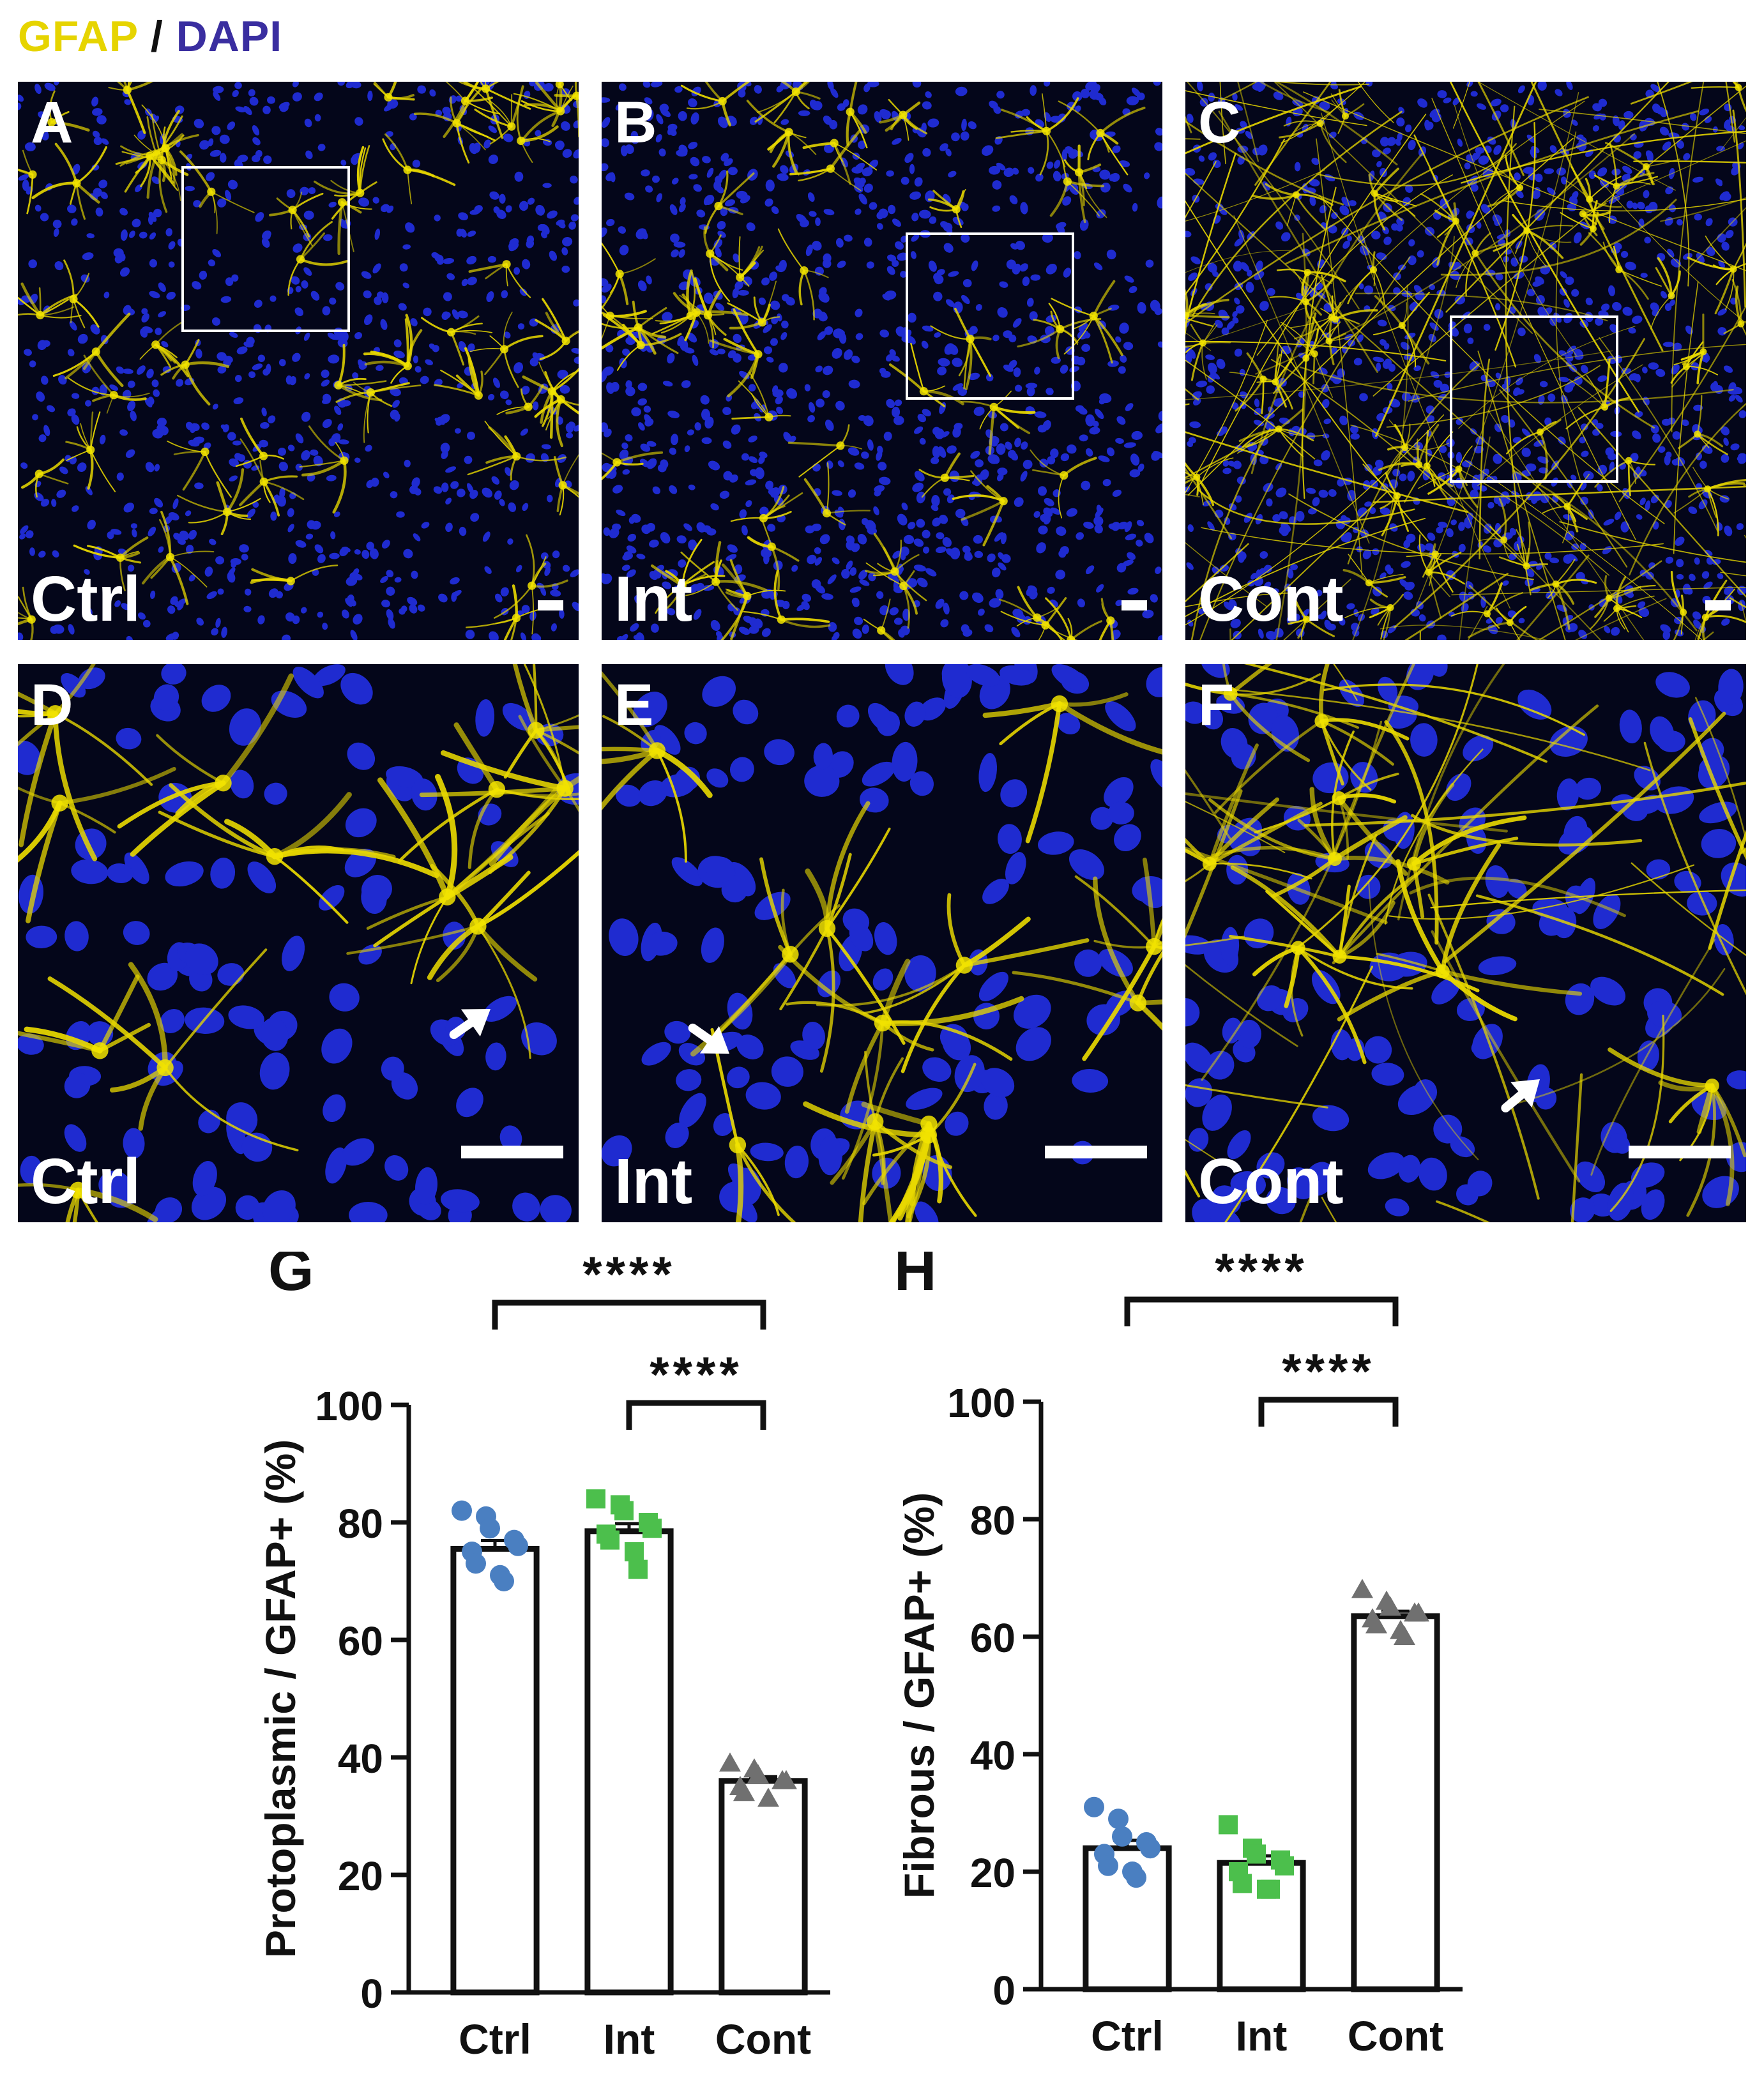 Image resolution: width=1764 pixels, height=2085 pixels. Describe the element at coordinates (291, 1277) in the screenshot. I see `panel-label: G` at that location.